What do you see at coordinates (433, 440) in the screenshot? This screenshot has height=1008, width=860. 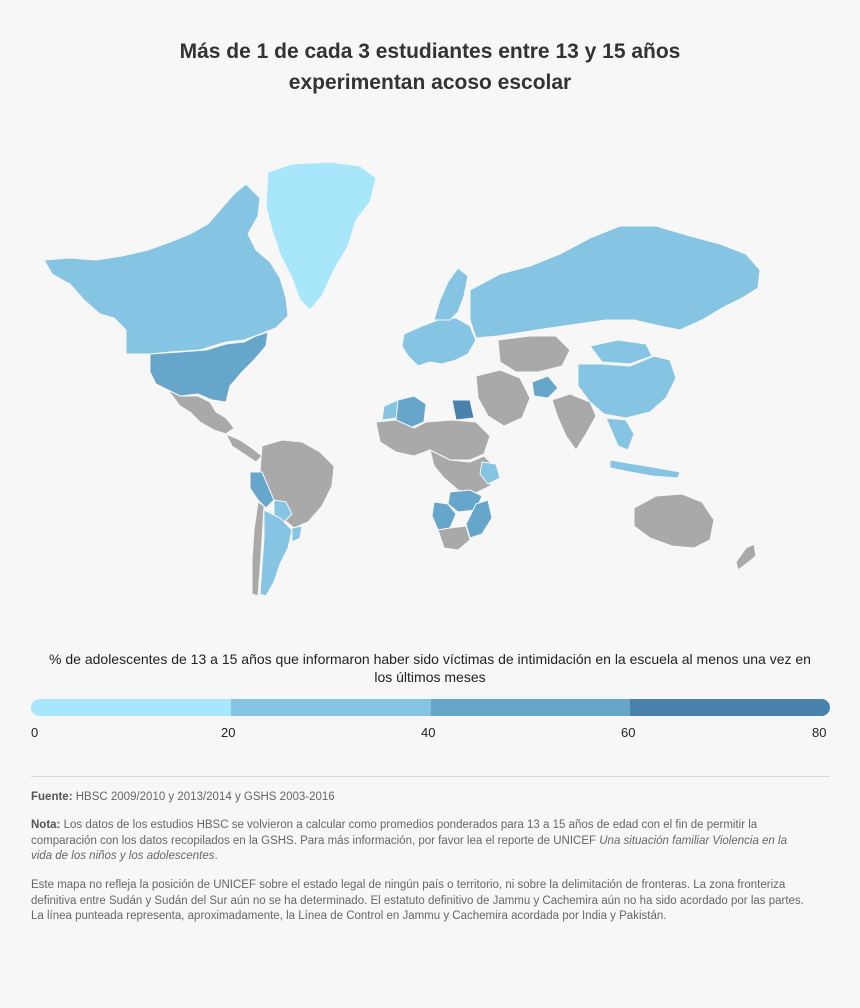 I see `region-africa-occidental` at bounding box center [433, 440].